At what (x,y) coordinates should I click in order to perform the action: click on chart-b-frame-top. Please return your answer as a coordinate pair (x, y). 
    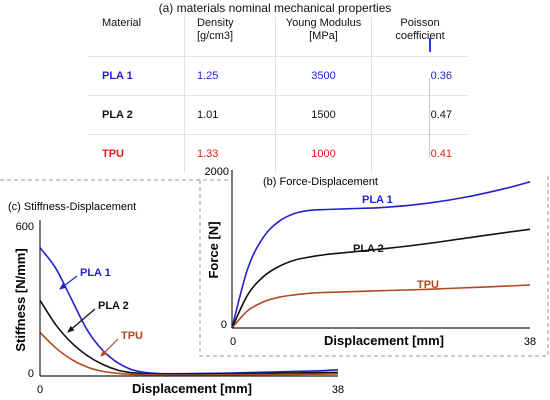
    Looking at the image, I should click on (116, 174).